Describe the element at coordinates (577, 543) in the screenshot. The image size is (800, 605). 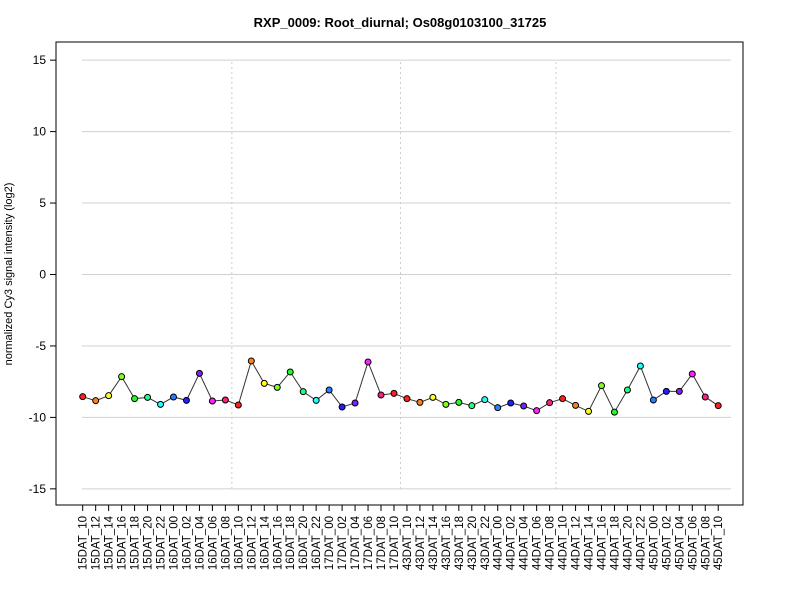
I see `x-tick-label: 44DAT_12` at that location.